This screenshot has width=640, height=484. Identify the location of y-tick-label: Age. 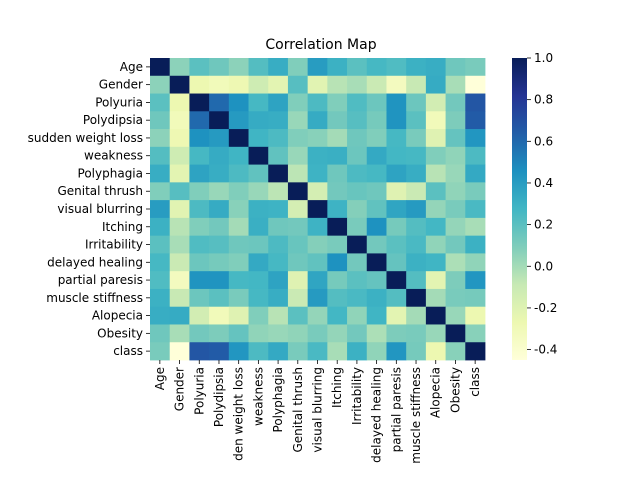
(131, 67).